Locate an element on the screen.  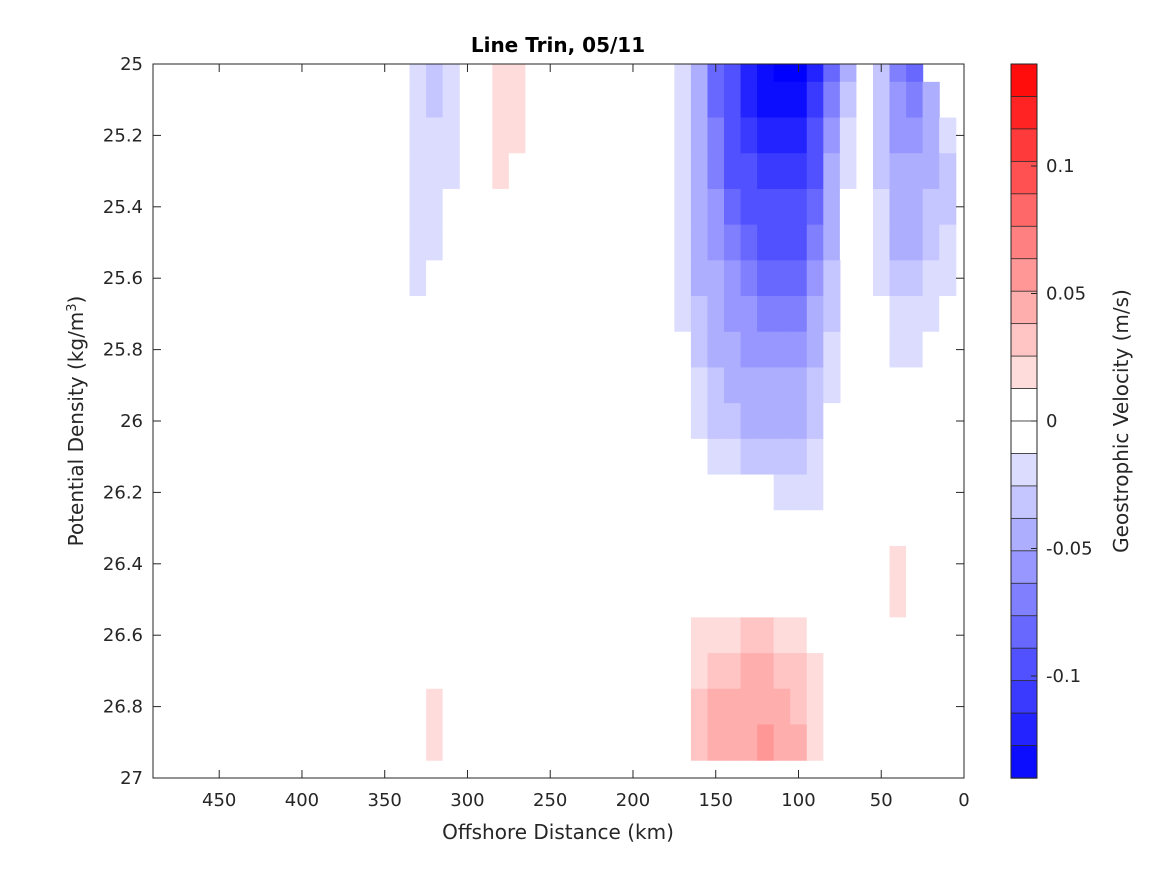
y-tick-label: 26.4 is located at coordinates (123, 564).